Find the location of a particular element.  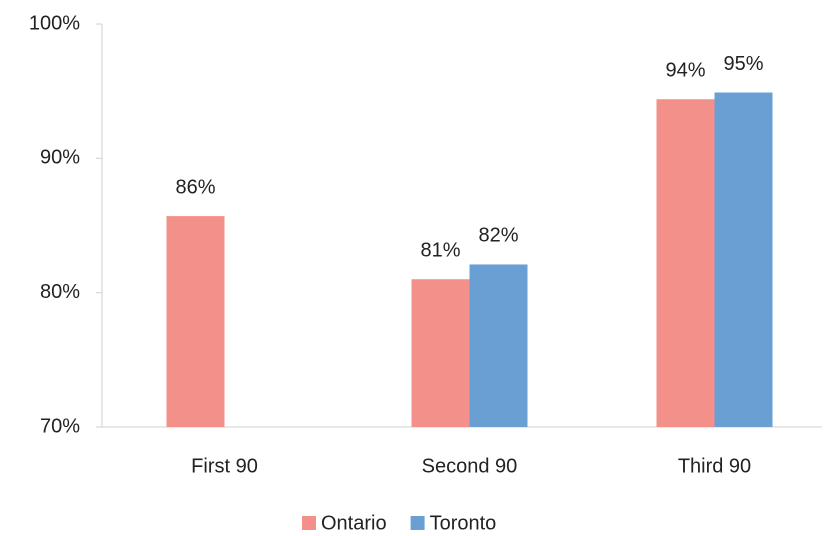

y-tick-label: 80% is located at coordinates (60, 292).